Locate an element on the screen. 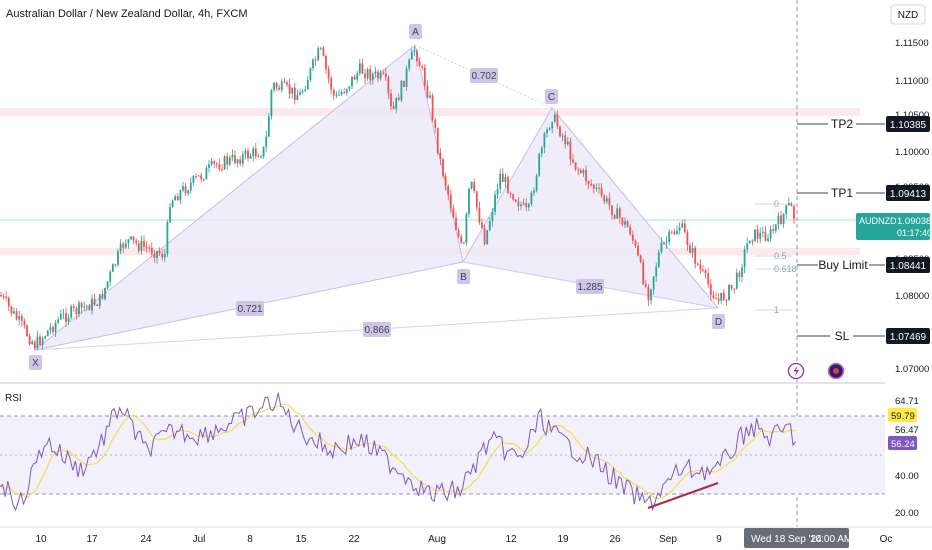 The height and width of the screenshot is (550, 932). australia-flag-icon is located at coordinates (836, 371).